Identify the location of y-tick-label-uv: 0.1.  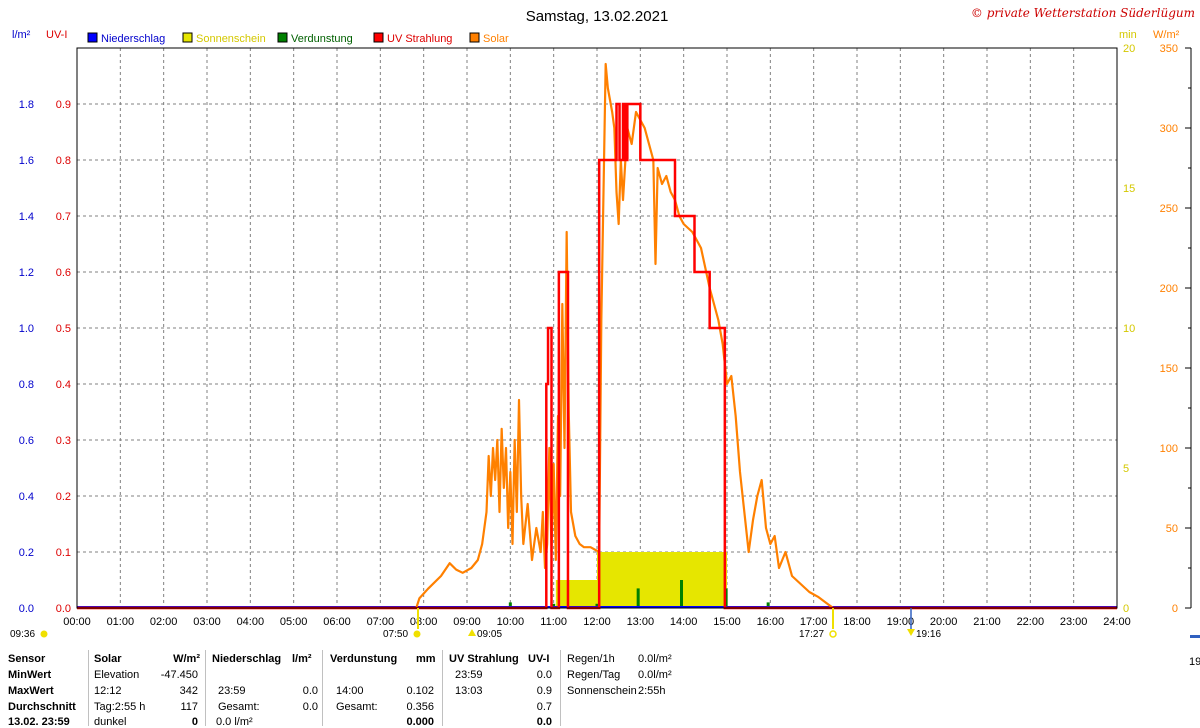
(63, 553).